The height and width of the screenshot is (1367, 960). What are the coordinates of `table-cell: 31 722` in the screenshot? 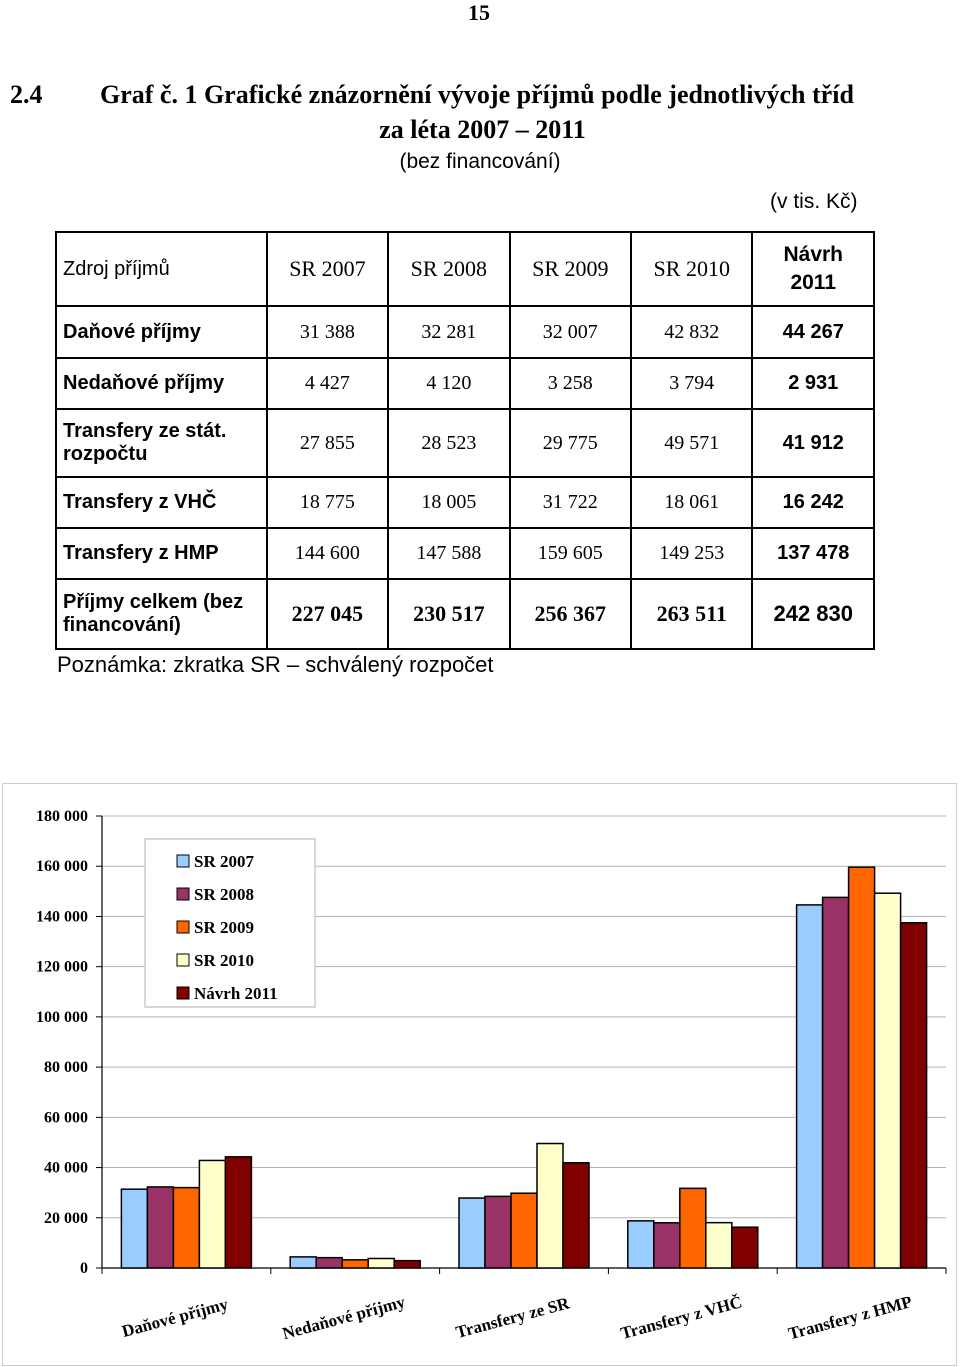 It's located at (570, 502).